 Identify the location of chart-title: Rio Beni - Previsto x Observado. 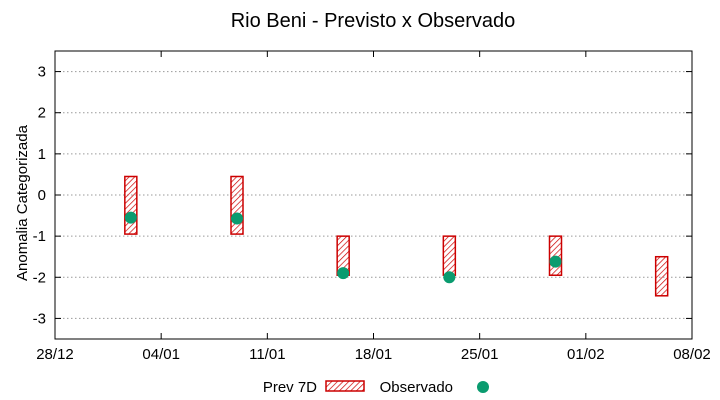
(373, 21).